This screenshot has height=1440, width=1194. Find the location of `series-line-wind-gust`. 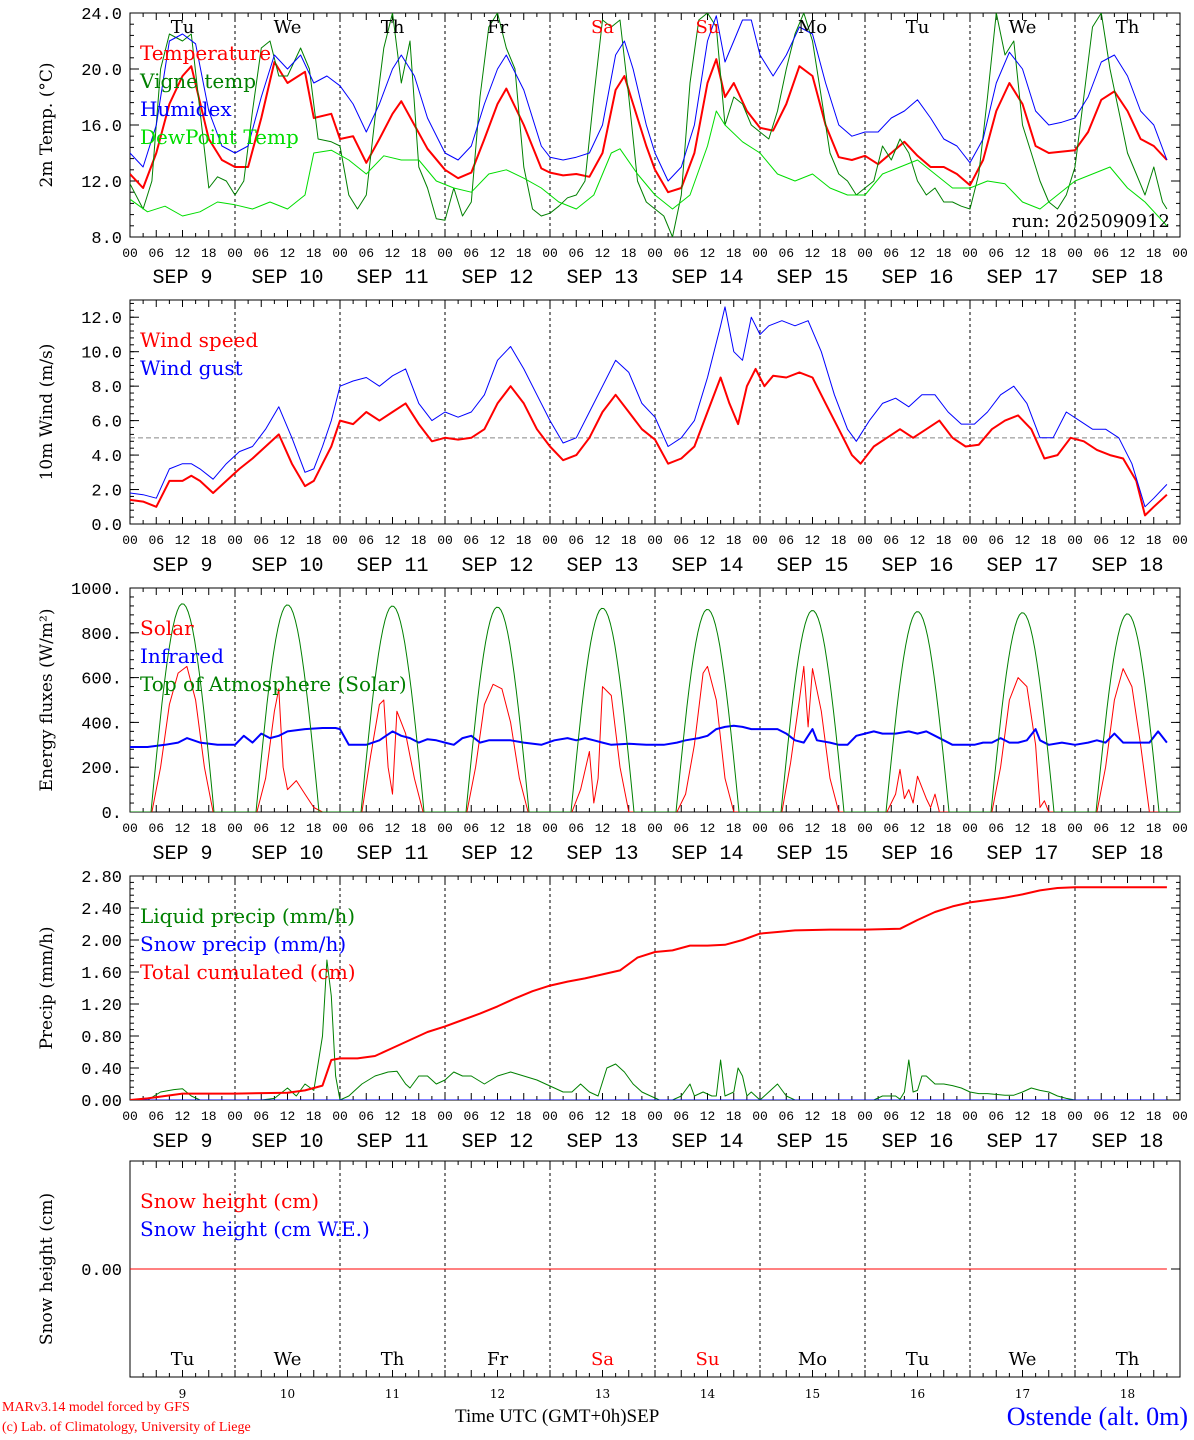

series-line-wind-gust is located at coordinates (649, 407).